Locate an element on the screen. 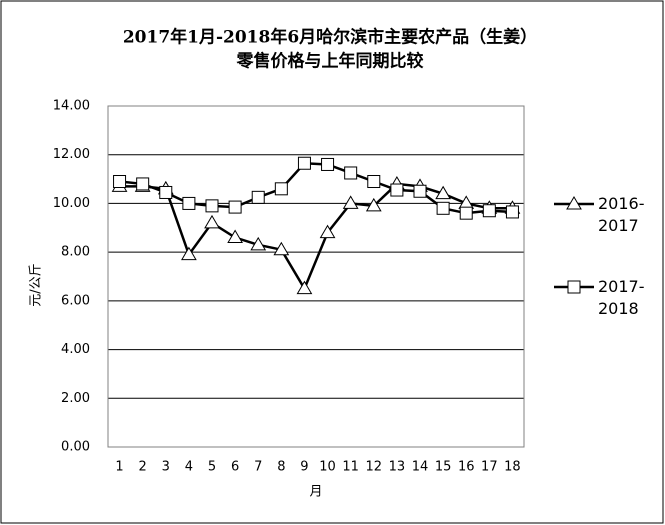 The height and width of the screenshot is (525, 665). x-tick-label: 3 is located at coordinates (166, 467).